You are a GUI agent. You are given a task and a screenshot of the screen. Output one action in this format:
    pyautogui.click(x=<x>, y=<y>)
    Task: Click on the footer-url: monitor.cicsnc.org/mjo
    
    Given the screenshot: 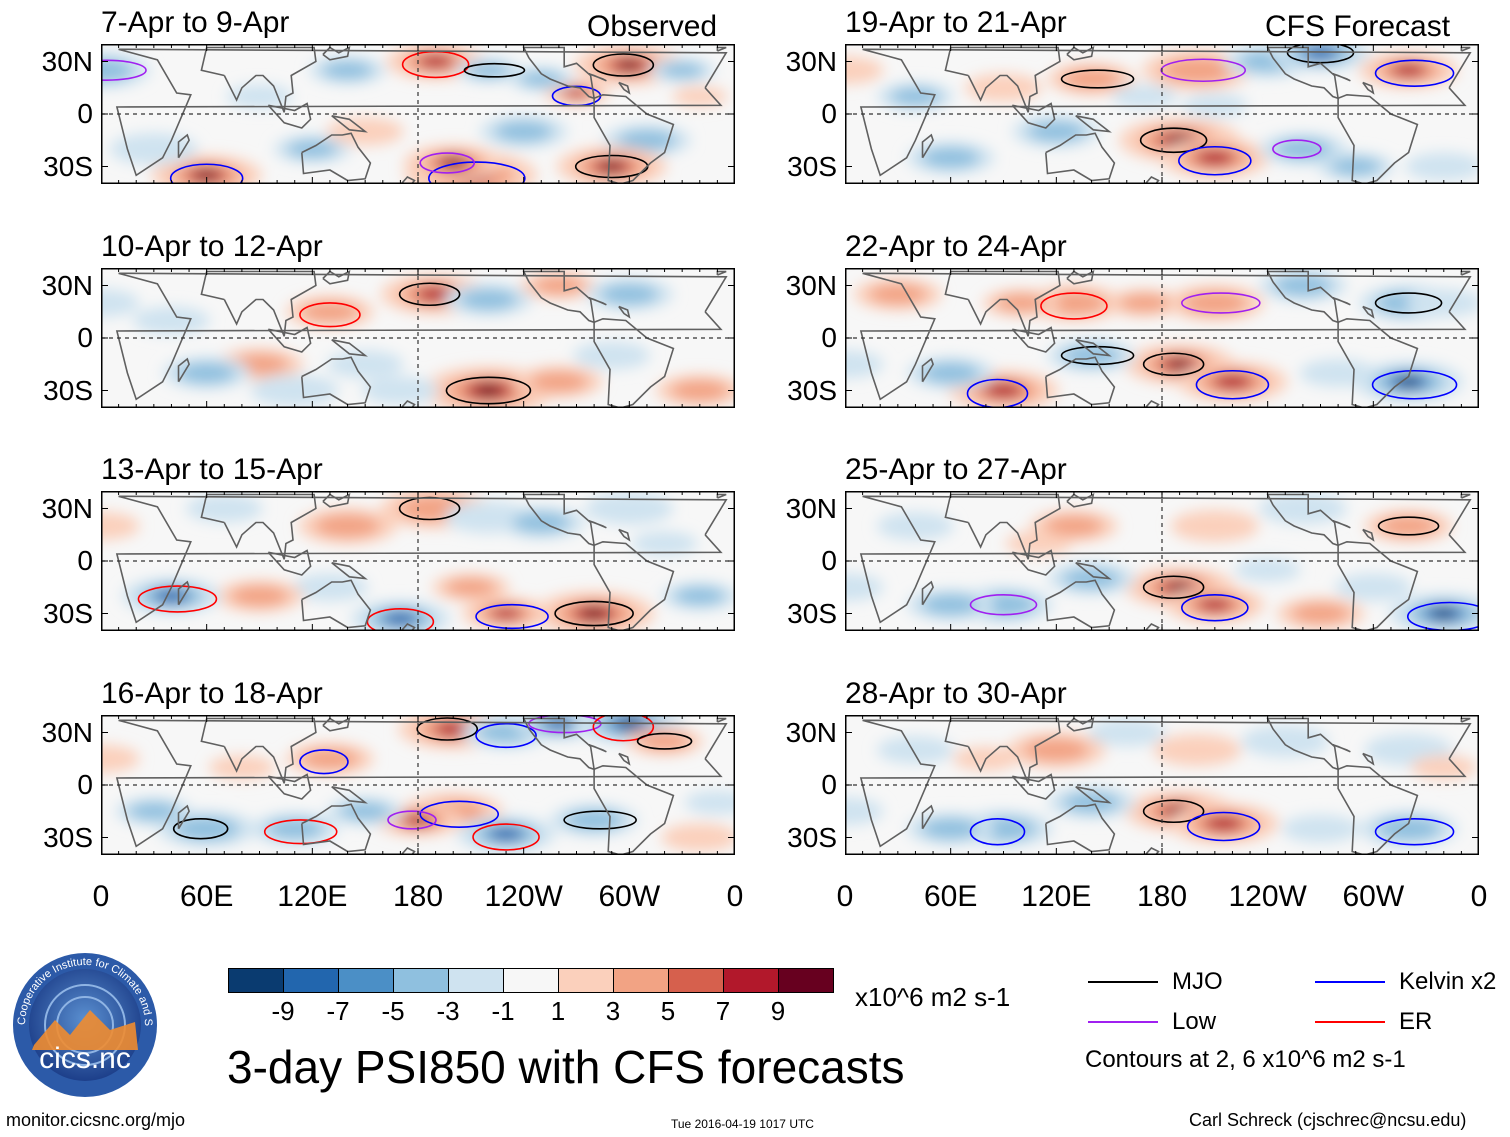 What is the action you would take?
    pyautogui.click(x=96, y=1120)
    